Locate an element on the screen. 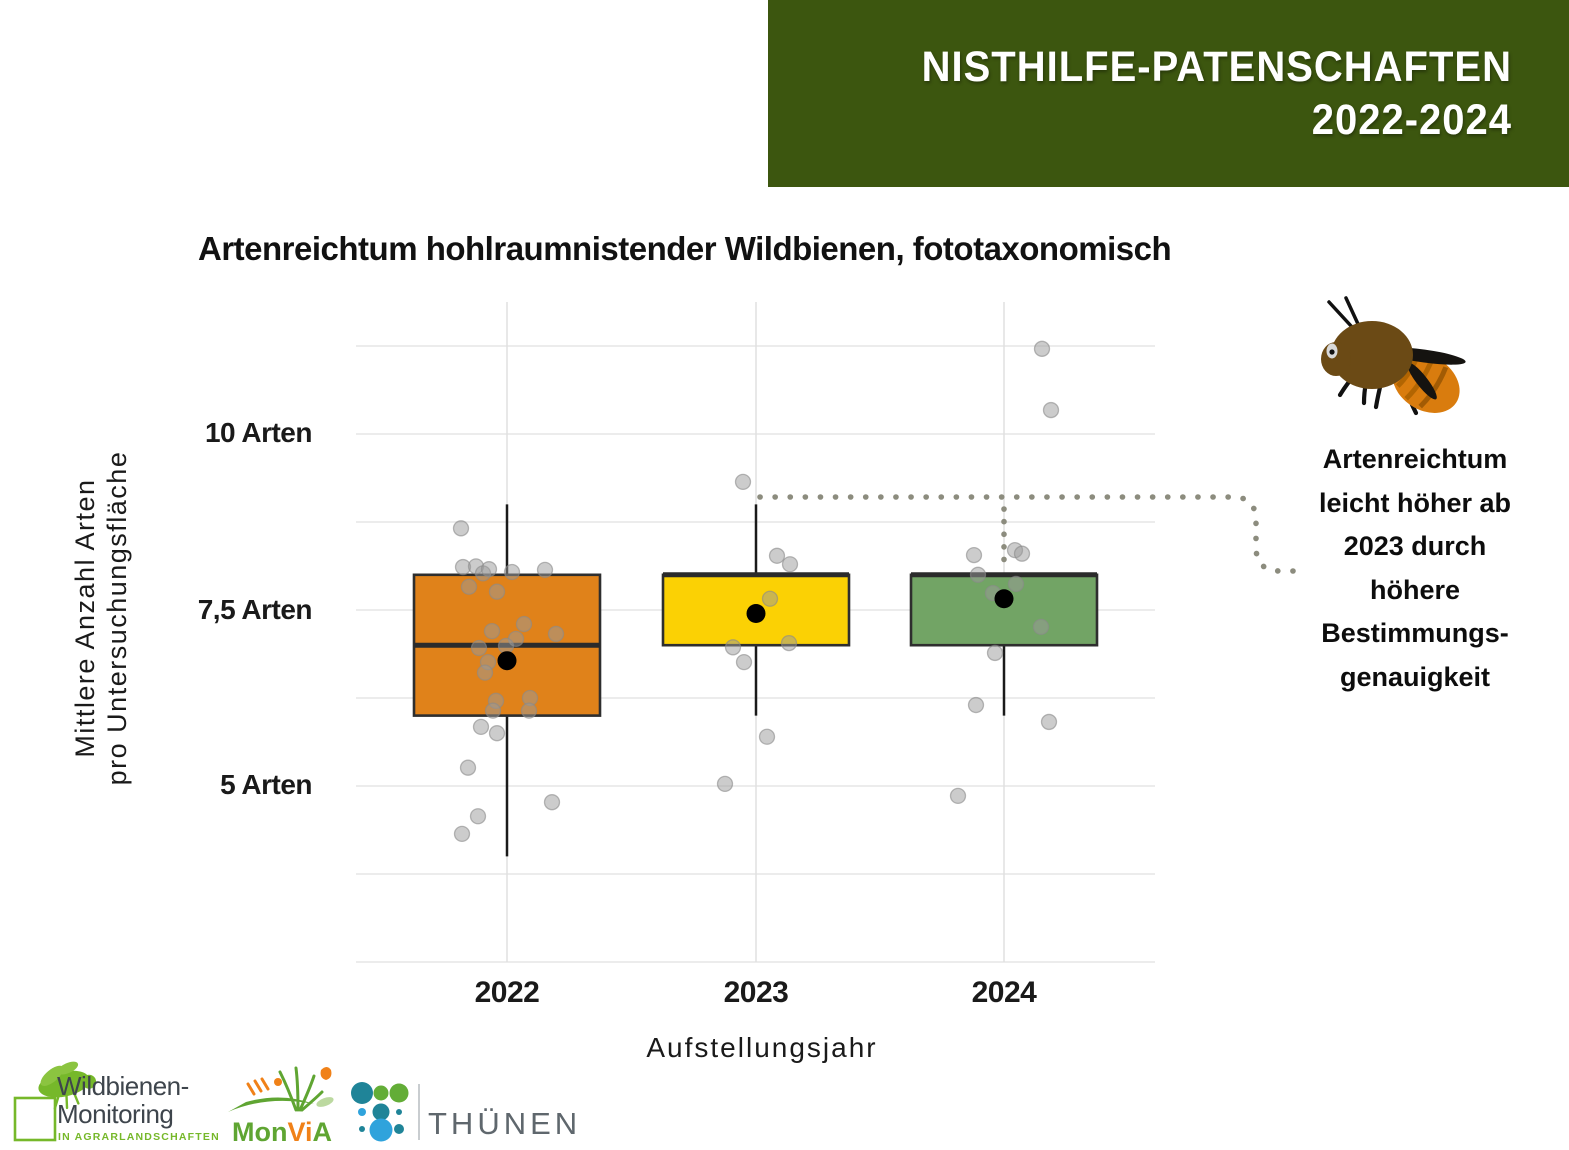 The width and height of the screenshot is (1569, 1150). mean-dot-2024 is located at coordinates (1004, 599).